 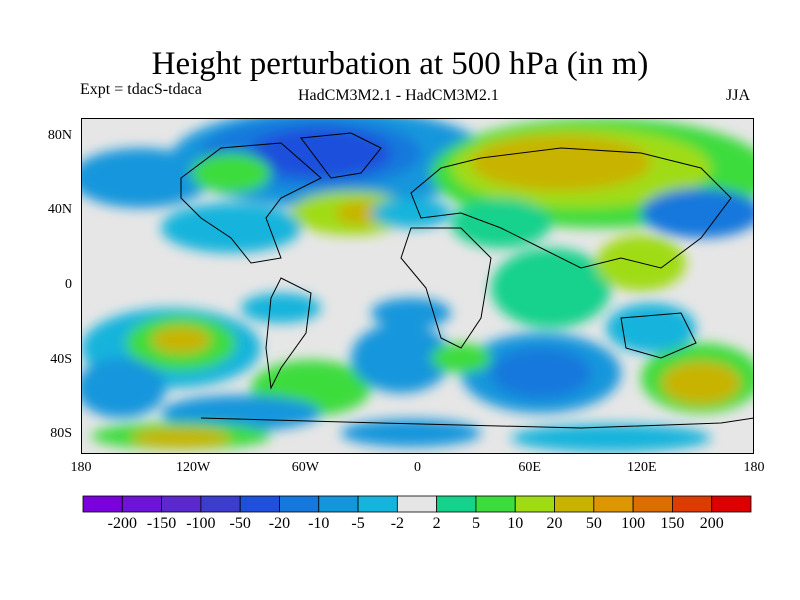 I want to click on latitude-tick-label: 80N, so click(x=59, y=135).